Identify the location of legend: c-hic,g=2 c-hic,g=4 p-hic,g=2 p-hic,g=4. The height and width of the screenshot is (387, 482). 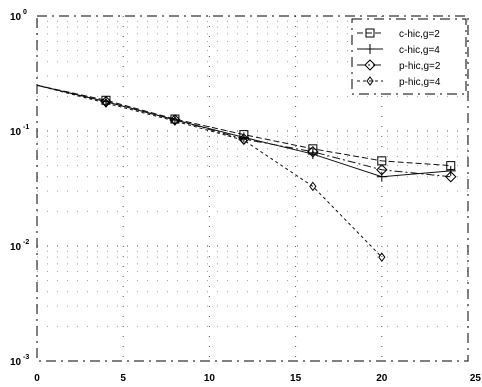
(409, 56).